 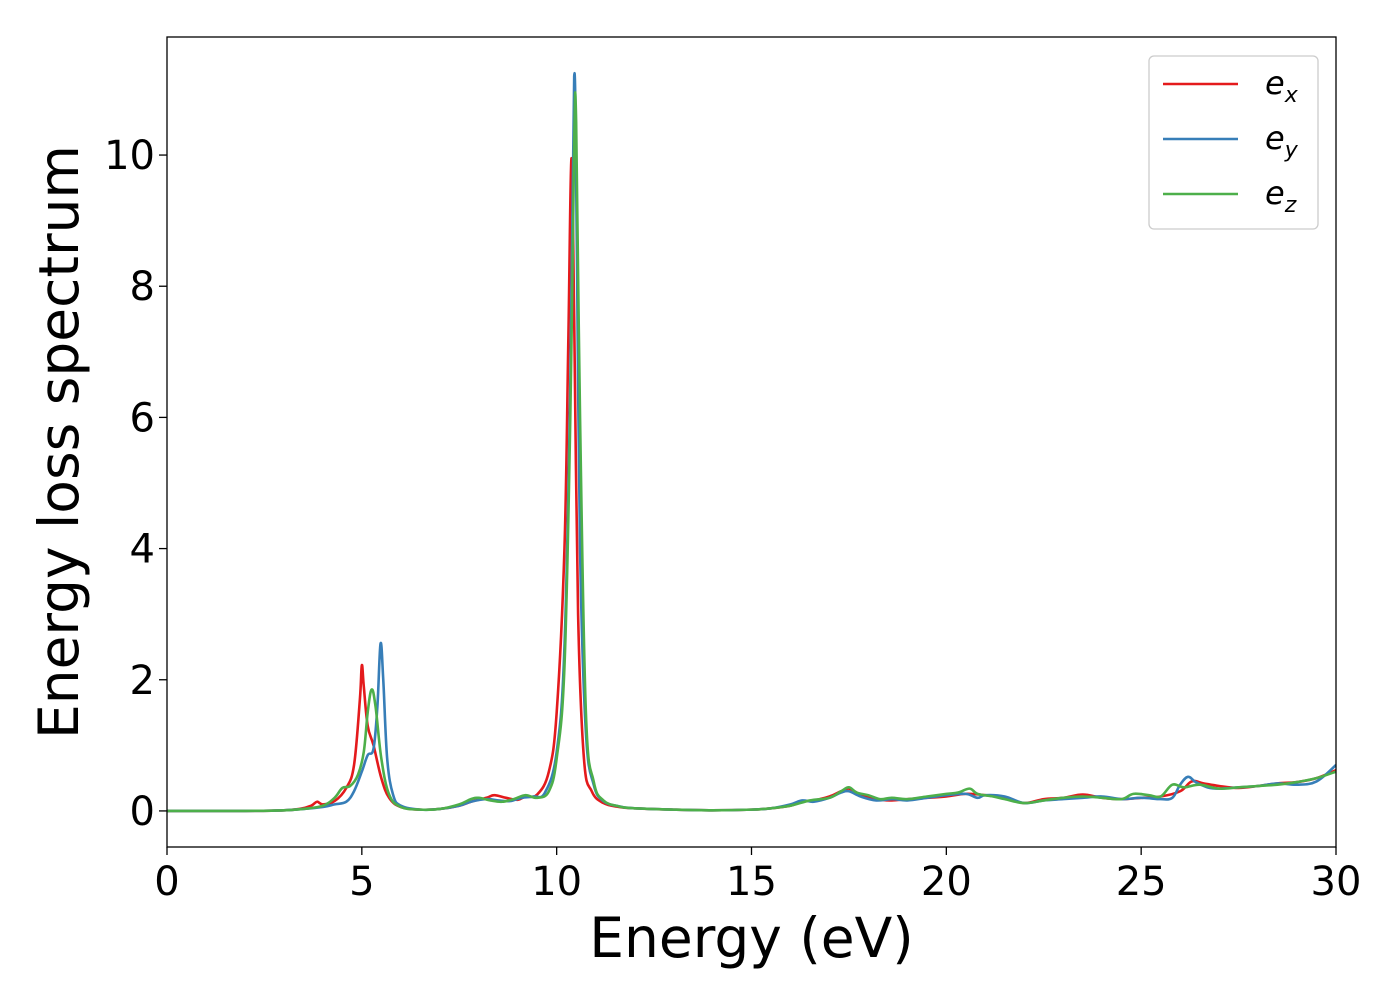 What do you see at coordinates (135, 484) in the screenshot?
I see `y-axis-ticks: 0 2 4 6 8 10` at bounding box center [135, 484].